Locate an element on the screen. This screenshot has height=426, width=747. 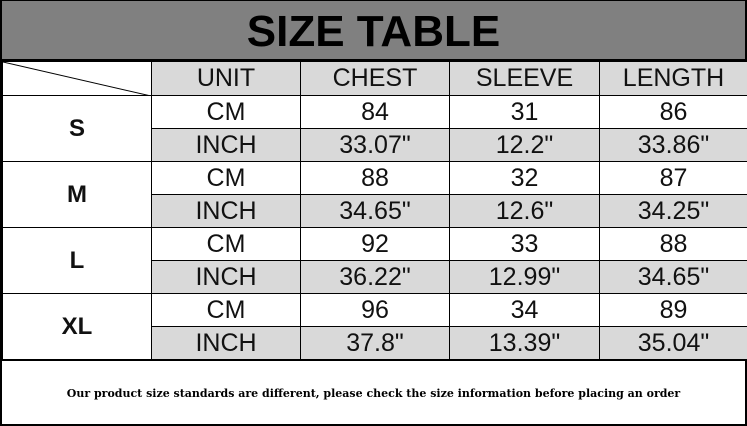
diagonal-corner-cell is located at coordinates (77, 78).